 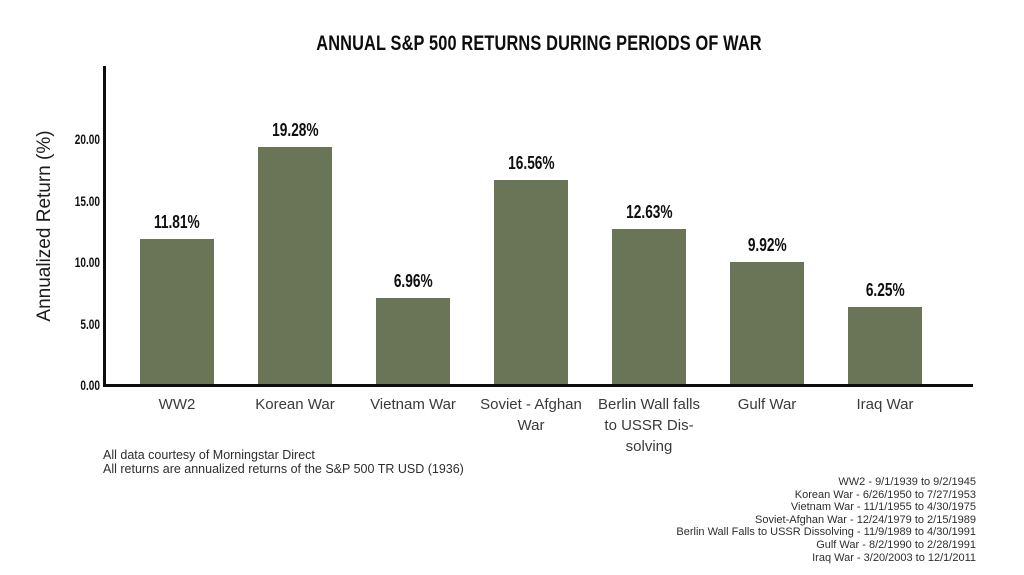 I want to click on x-category-label: Korean War, so click(x=295, y=404).